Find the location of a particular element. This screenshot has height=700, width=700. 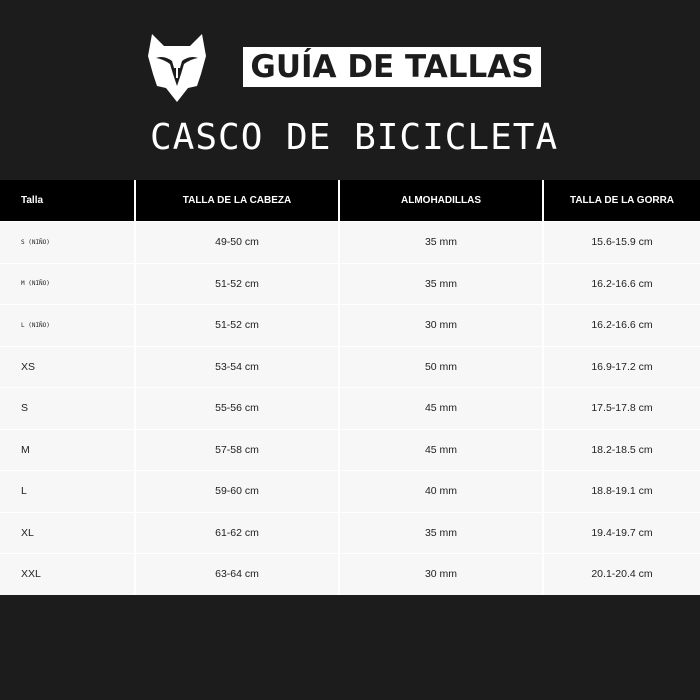

size-cell: XS is located at coordinates (67, 366).